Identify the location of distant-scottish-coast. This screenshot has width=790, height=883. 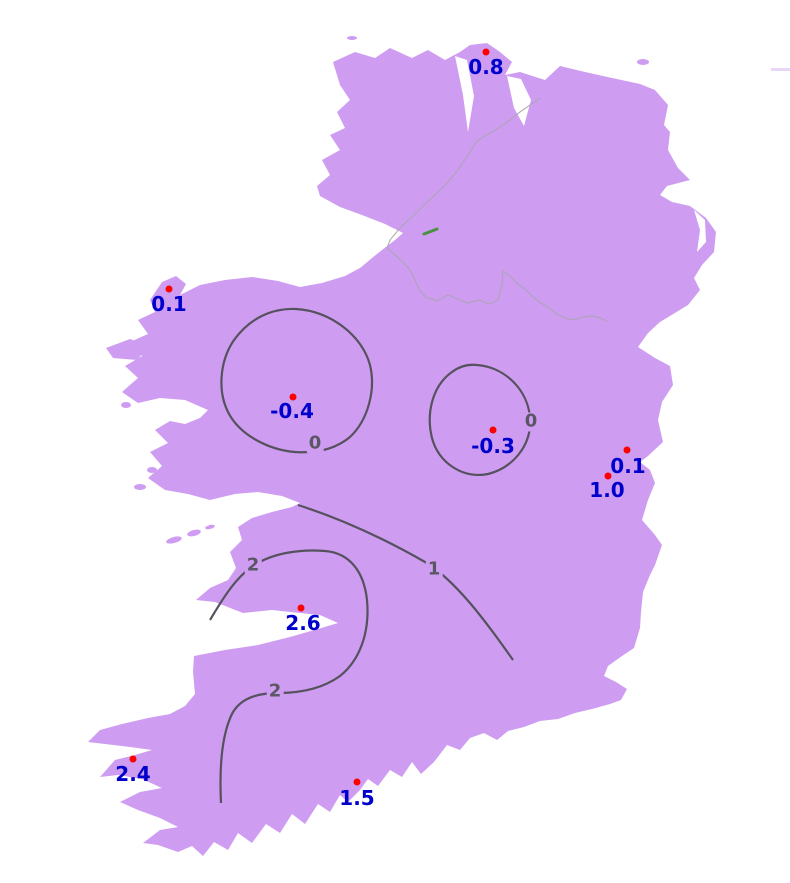
(780, 69).